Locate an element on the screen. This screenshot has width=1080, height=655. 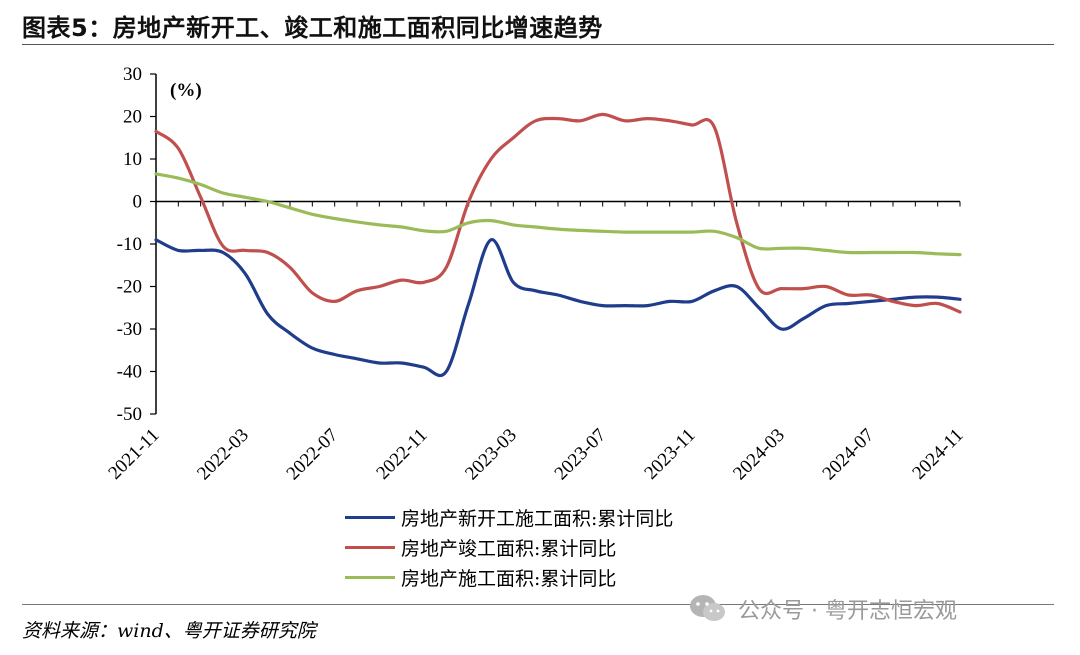
title-divider is located at coordinates (538, 44).